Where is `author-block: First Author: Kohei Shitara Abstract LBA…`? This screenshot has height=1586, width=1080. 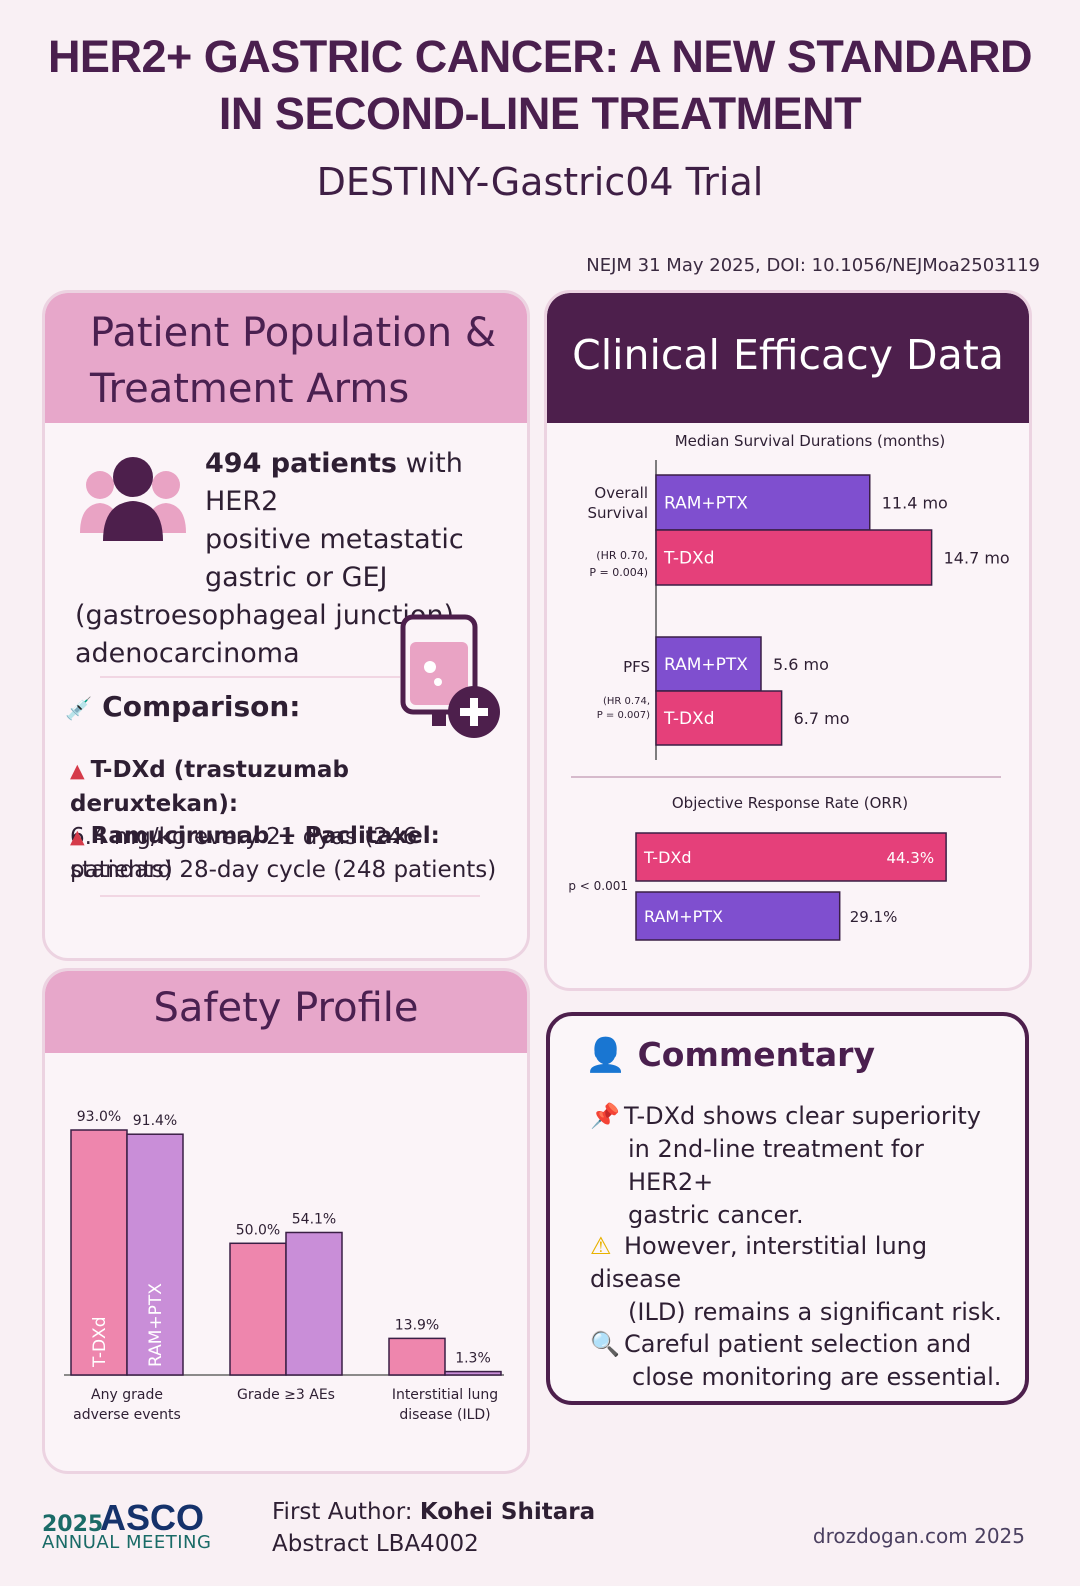 author-block: First Author: Kohei Shitara Abstract LBA… is located at coordinates (433, 1528).